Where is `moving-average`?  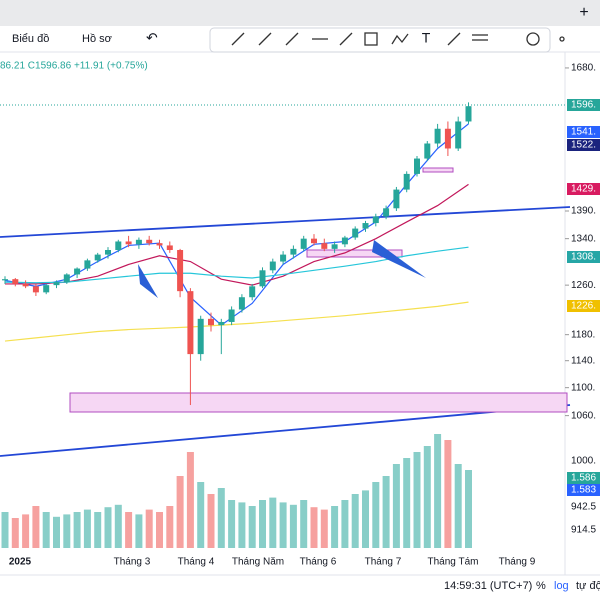 moving-average is located at coordinates (237, 234).